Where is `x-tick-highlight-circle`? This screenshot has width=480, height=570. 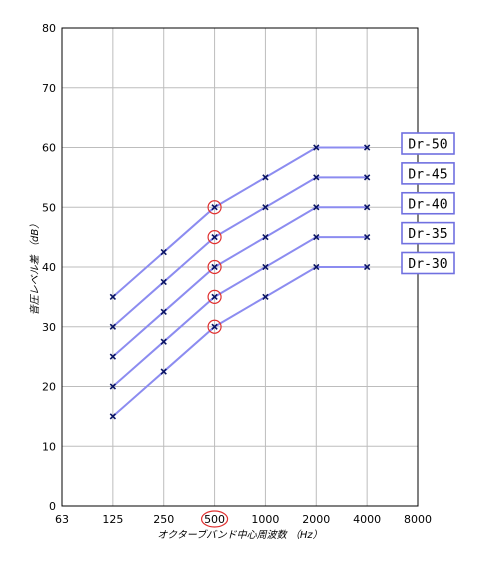 x-tick-highlight-circle is located at coordinates (214, 519).